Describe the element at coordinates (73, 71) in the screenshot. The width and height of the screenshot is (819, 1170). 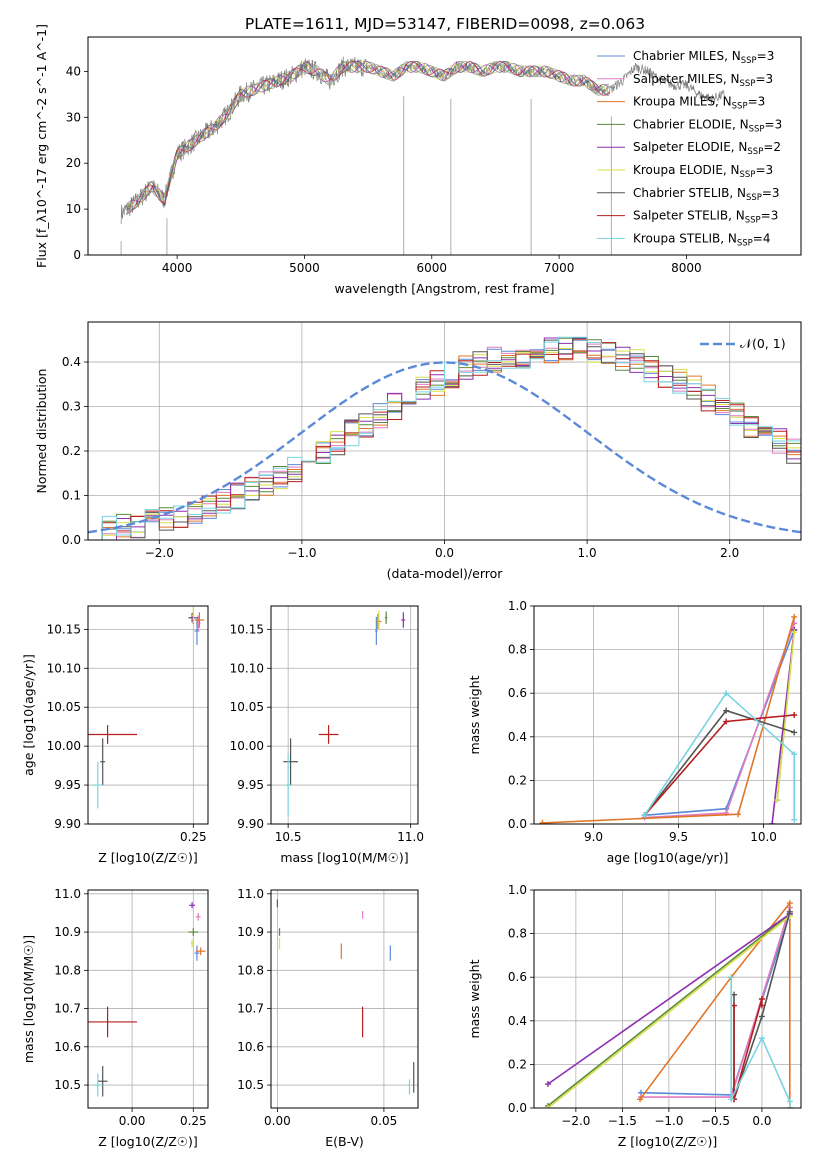
I see `y-tick-label: 40` at that location.